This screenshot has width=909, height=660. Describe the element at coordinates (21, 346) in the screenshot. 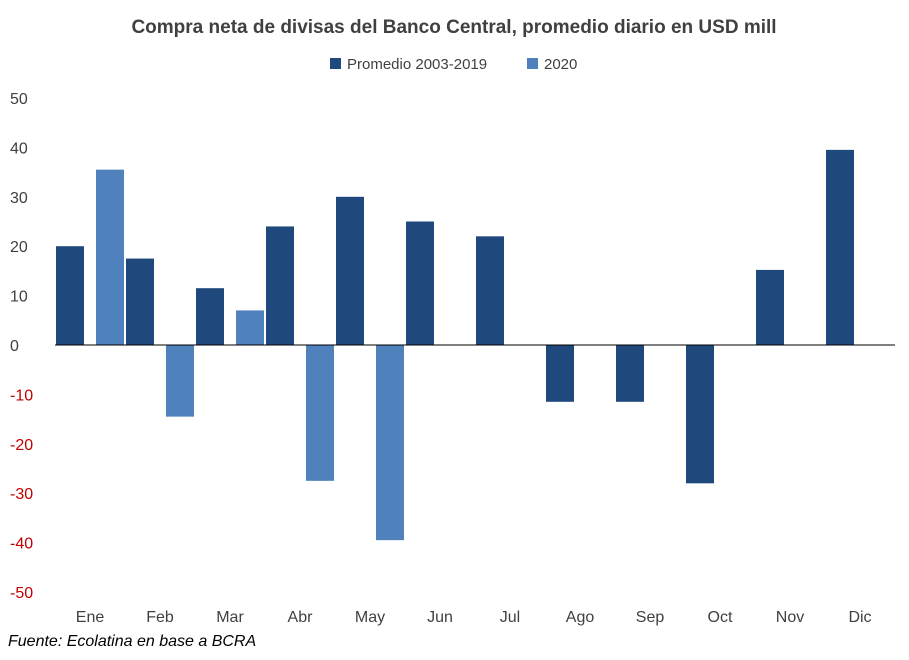

I see `y-axis: 50 40 30 20 10 0 -10 -20 -30 -40 -50` at that location.